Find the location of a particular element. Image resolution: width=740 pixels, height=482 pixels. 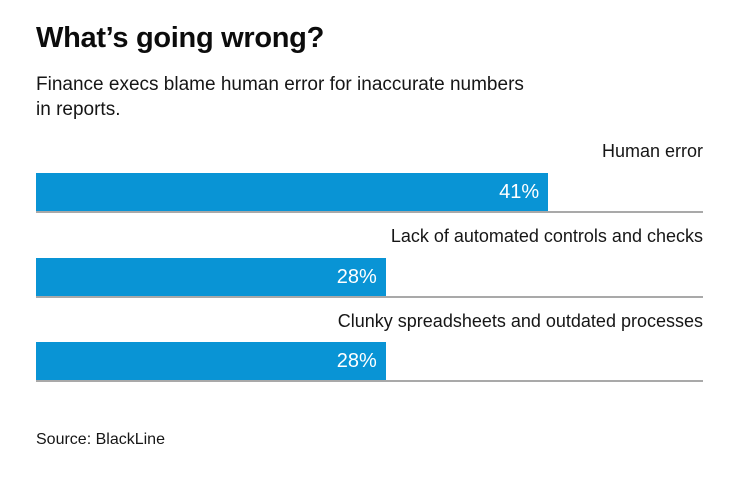

chart-row: Human error 41% is located at coordinates (369, 177).